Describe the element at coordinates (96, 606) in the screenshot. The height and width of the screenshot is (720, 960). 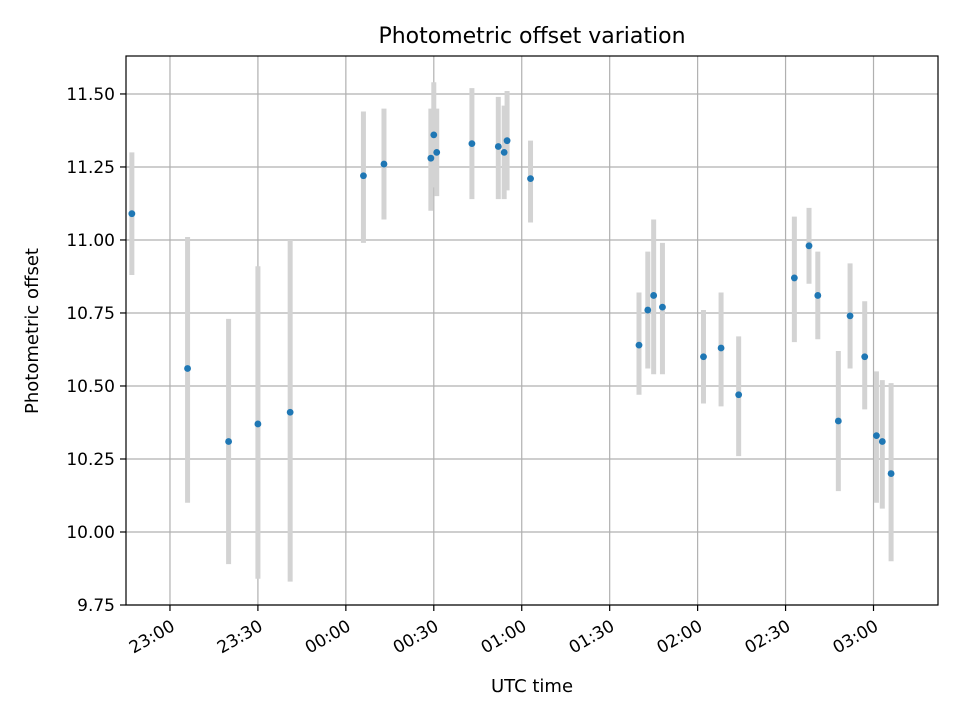
I see `y-tick-label: 9.75` at that location.